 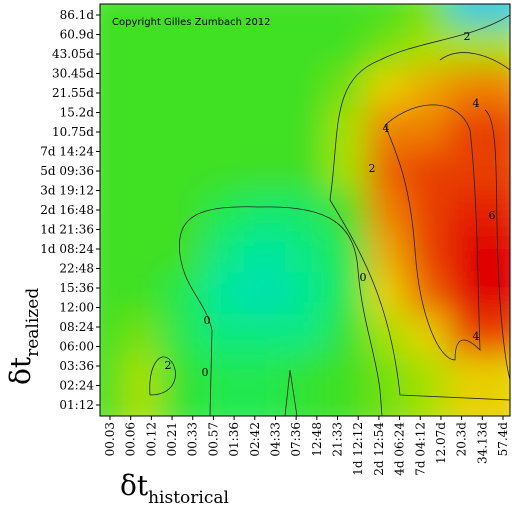 I want to click on x-tick-label: 04:33, so click(x=275, y=439).